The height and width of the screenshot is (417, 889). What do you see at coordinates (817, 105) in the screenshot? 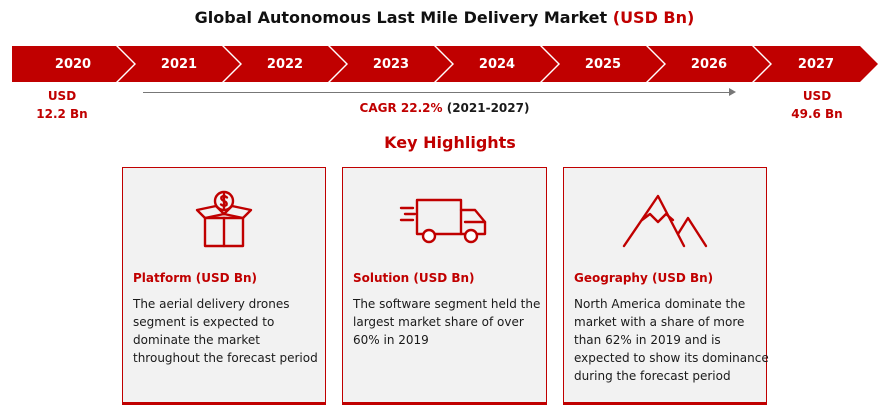
I see `end-value: USD 49.6 Bn` at bounding box center [817, 105].